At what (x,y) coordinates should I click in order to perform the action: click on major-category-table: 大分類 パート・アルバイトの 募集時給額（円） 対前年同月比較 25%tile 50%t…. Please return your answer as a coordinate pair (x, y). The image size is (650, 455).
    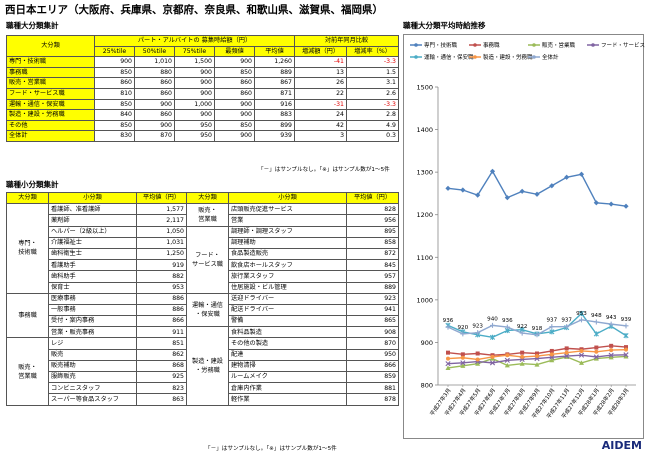
    Looking at the image, I should click on (202, 88).